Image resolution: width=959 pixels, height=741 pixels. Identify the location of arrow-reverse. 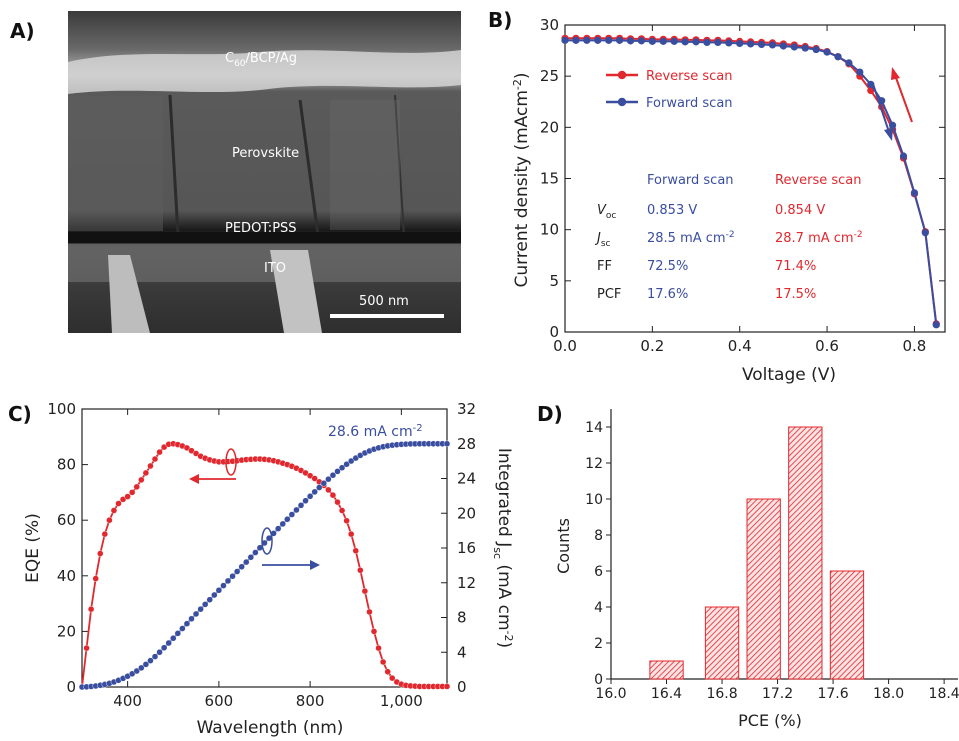
(902, 95).